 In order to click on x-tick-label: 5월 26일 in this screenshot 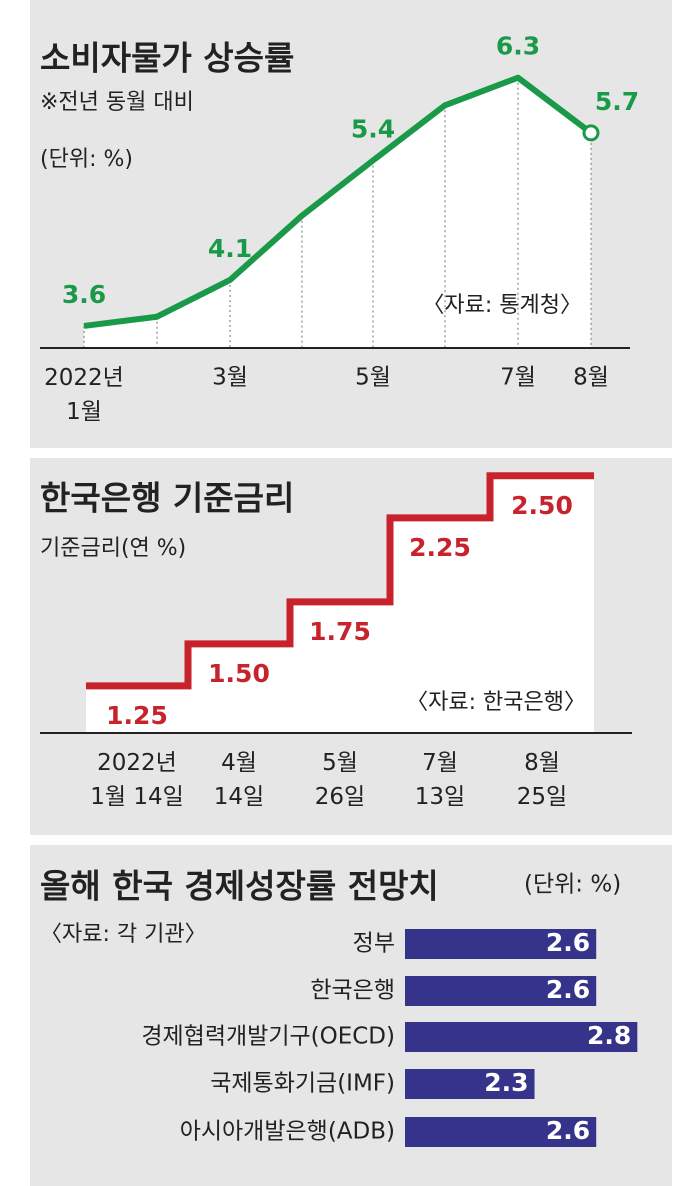, I will do `click(340, 780)`.